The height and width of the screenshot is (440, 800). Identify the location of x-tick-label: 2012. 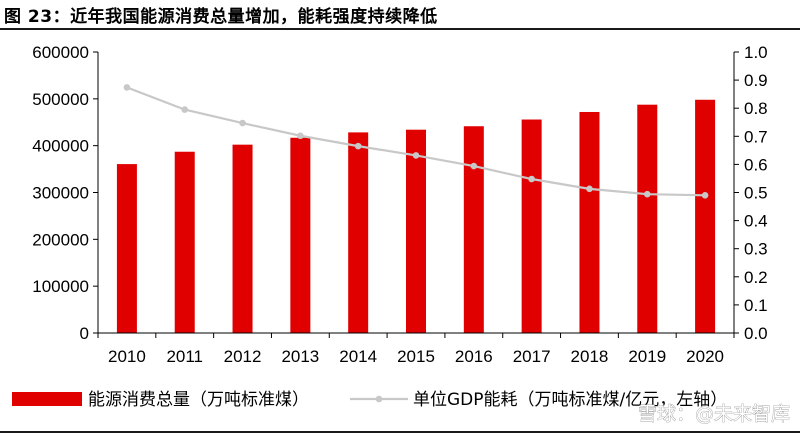
(243, 356).